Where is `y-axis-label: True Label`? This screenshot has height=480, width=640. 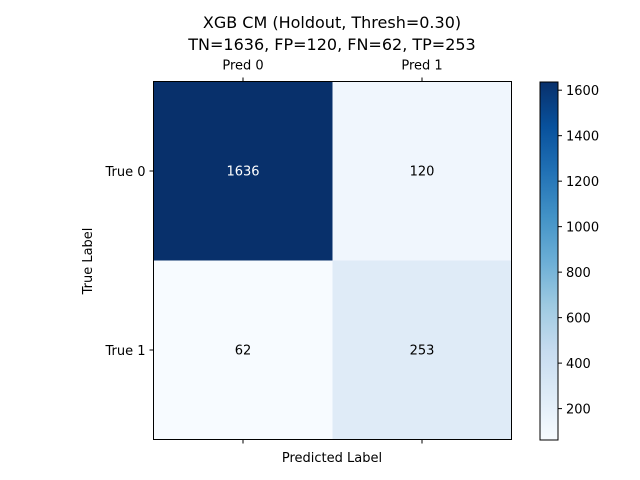 y-axis-label: True Label is located at coordinates (88, 262).